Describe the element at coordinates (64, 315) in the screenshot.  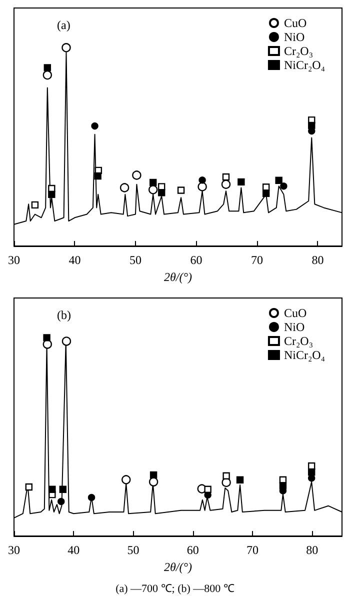
I see `chart-title: (b)` at that location.